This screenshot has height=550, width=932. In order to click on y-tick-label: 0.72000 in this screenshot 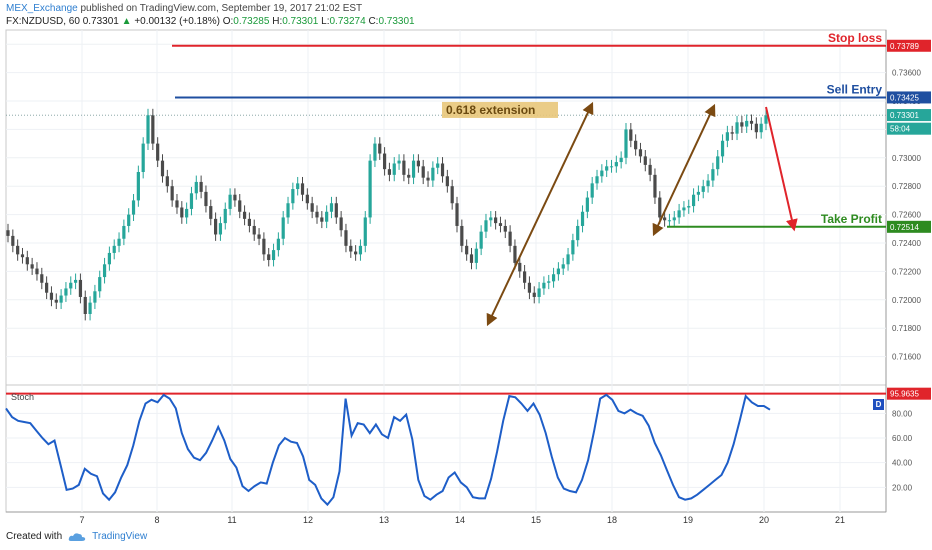, I will do `click(906, 300)`.